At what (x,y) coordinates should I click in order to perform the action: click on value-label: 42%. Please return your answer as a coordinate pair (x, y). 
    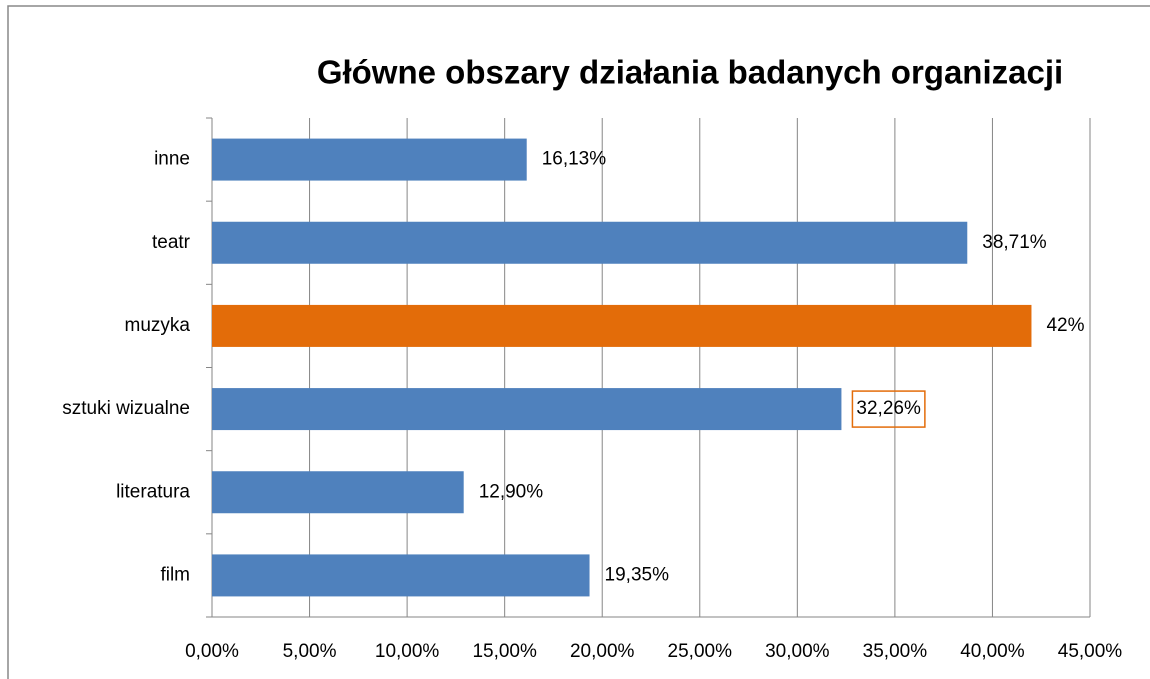
    Looking at the image, I should click on (1065, 325).